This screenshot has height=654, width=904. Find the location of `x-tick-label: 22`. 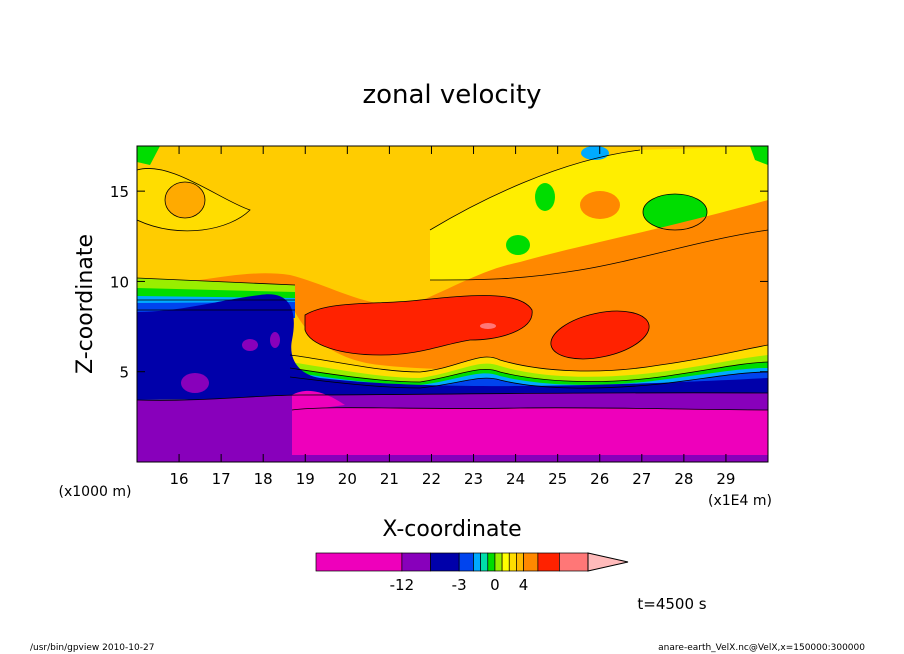

x-tick-label: 22 is located at coordinates (431, 479).